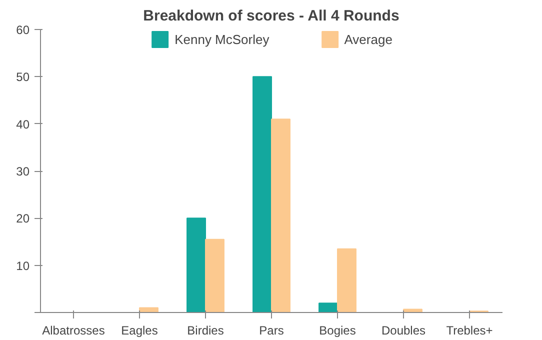 The image size is (542, 340). I want to click on x-tick-label: Doubles, so click(403, 331).